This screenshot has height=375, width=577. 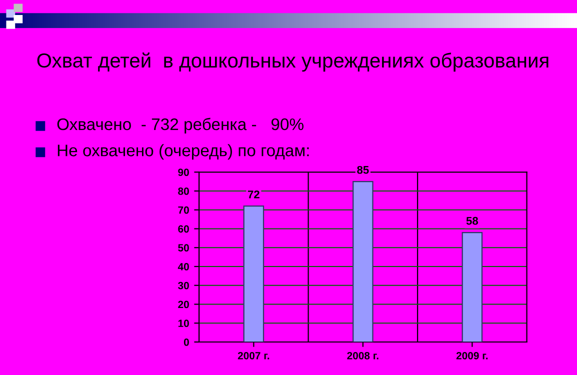 I want to click on y-tick-label: 90, so click(x=183, y=172).